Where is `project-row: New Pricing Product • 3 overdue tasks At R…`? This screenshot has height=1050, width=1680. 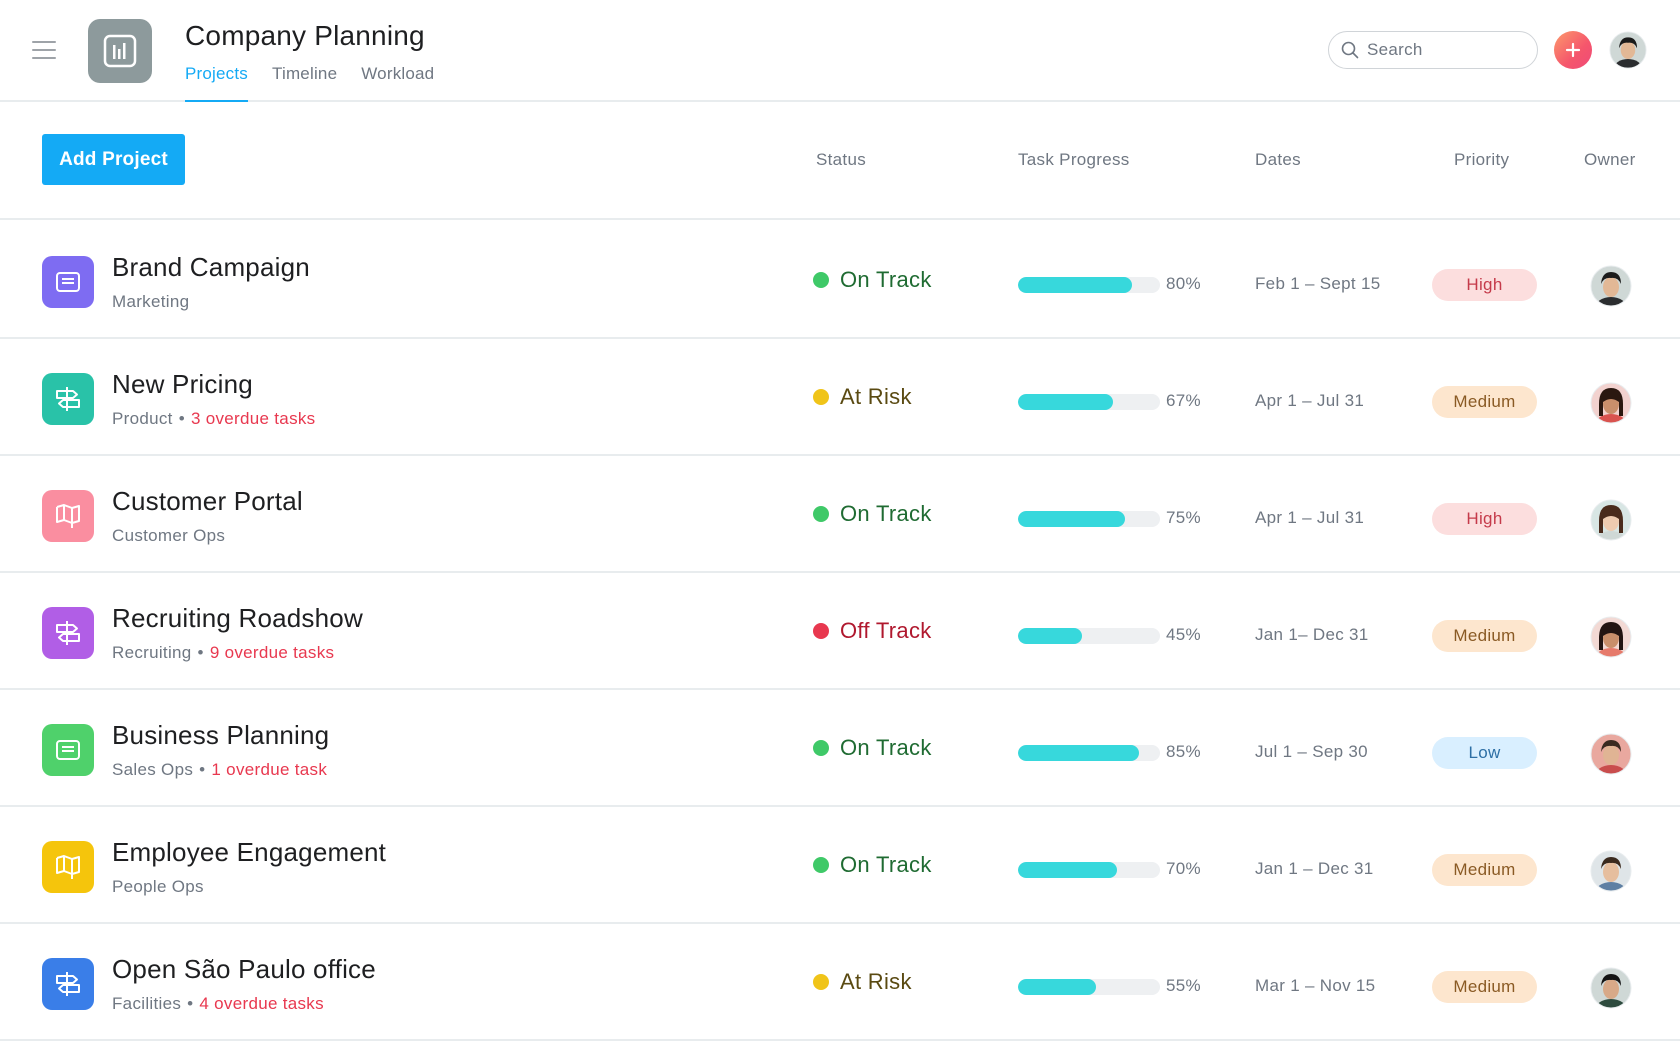
project-row: New Pricing Product • 3 overdue tasks At R… is located at coordinates (840, 397).